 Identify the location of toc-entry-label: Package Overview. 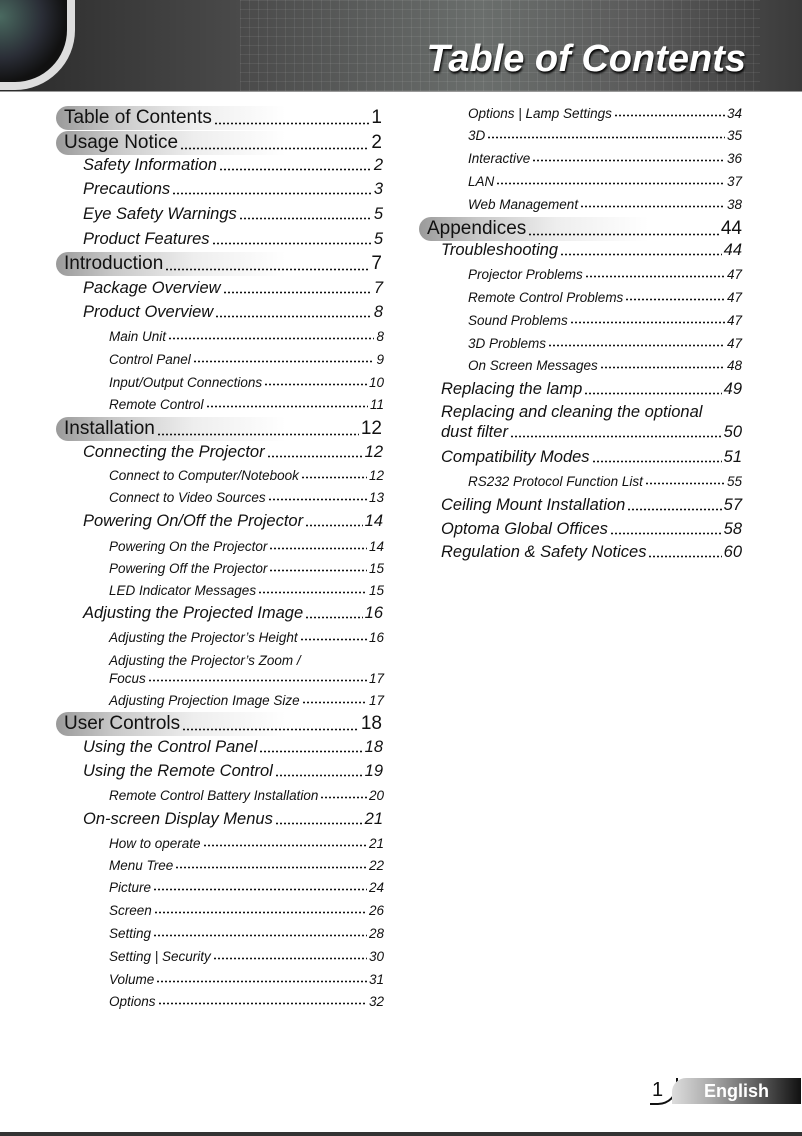
(152, 288).